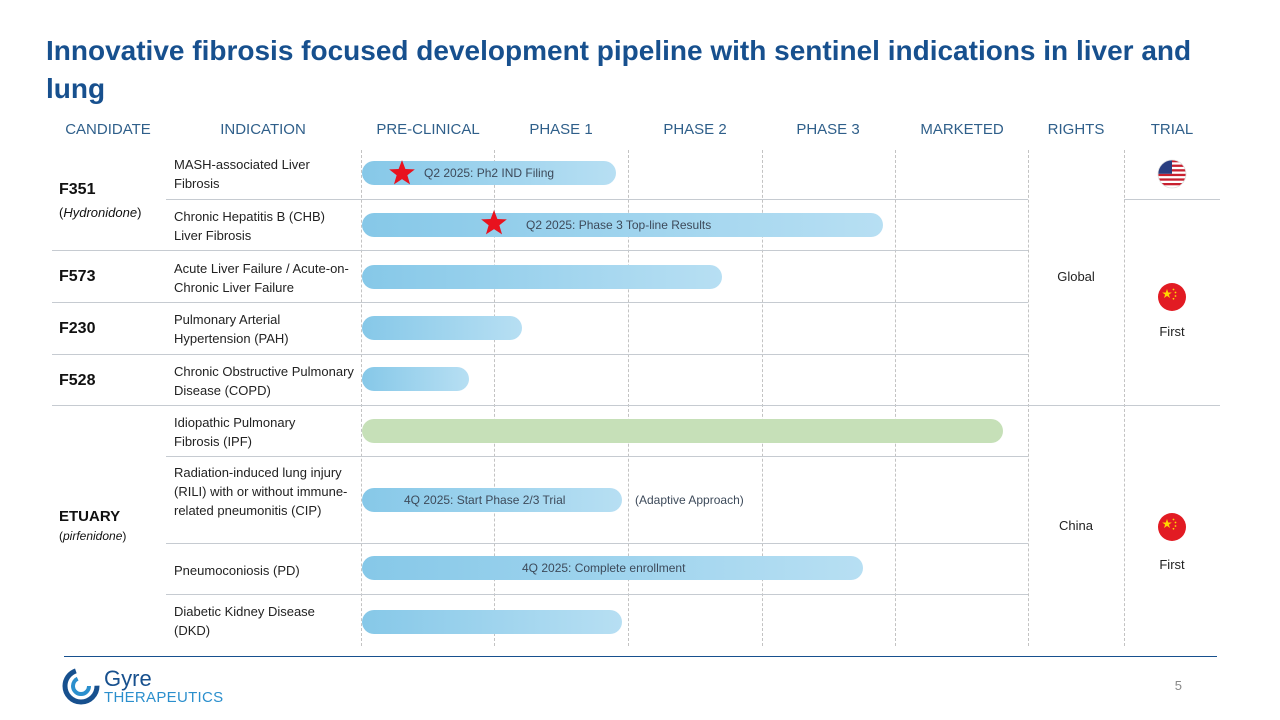 This screenshot has height=720, width=1280. What do you see at coordinates (682, 431) in the screenshot?
I see `progress-bar-ipf` at bounding box center [682, 431].